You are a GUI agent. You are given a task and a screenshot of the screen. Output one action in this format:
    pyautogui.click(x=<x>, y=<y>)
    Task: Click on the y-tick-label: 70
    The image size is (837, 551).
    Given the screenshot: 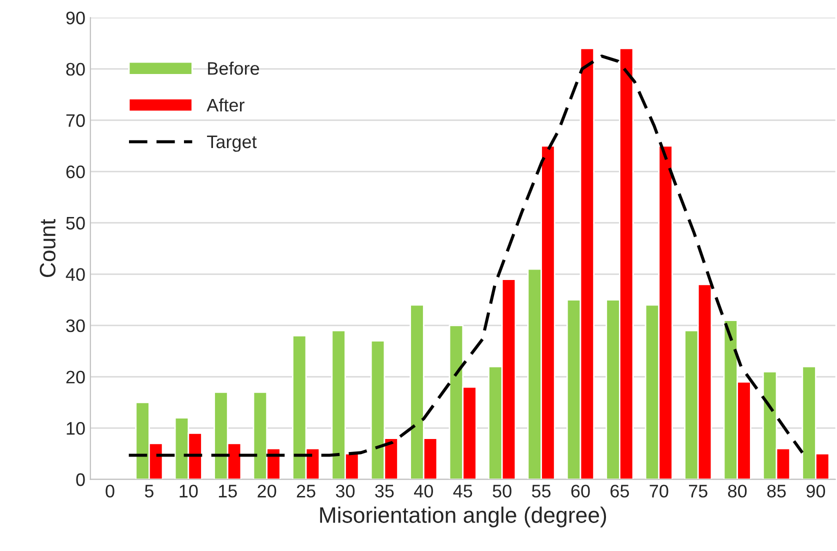 What is the action you would take?
    pyautogui.click(x=75, y=120)
    